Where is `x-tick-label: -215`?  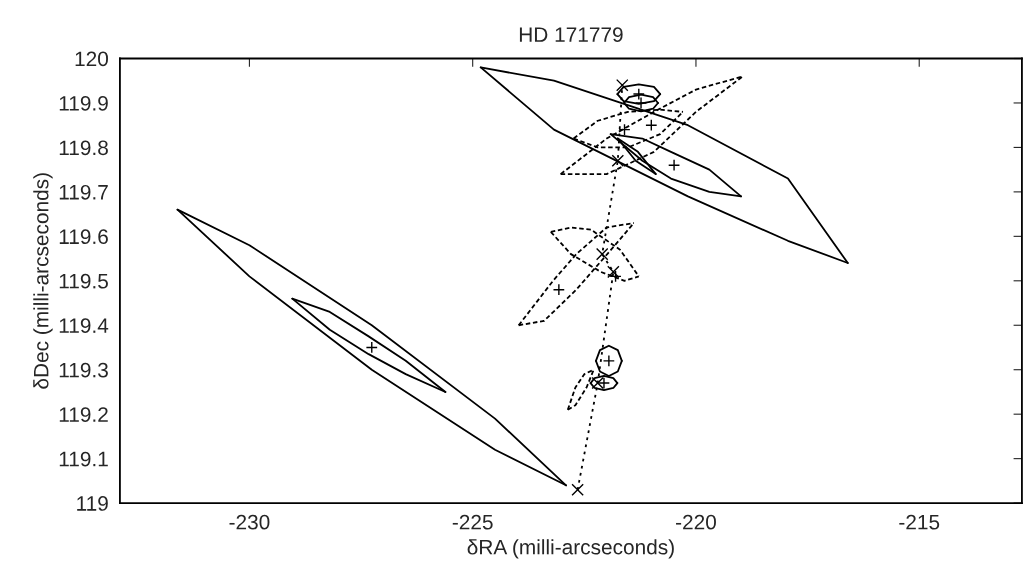 x-tick-label: -215 is located at coordinates (919, 522).